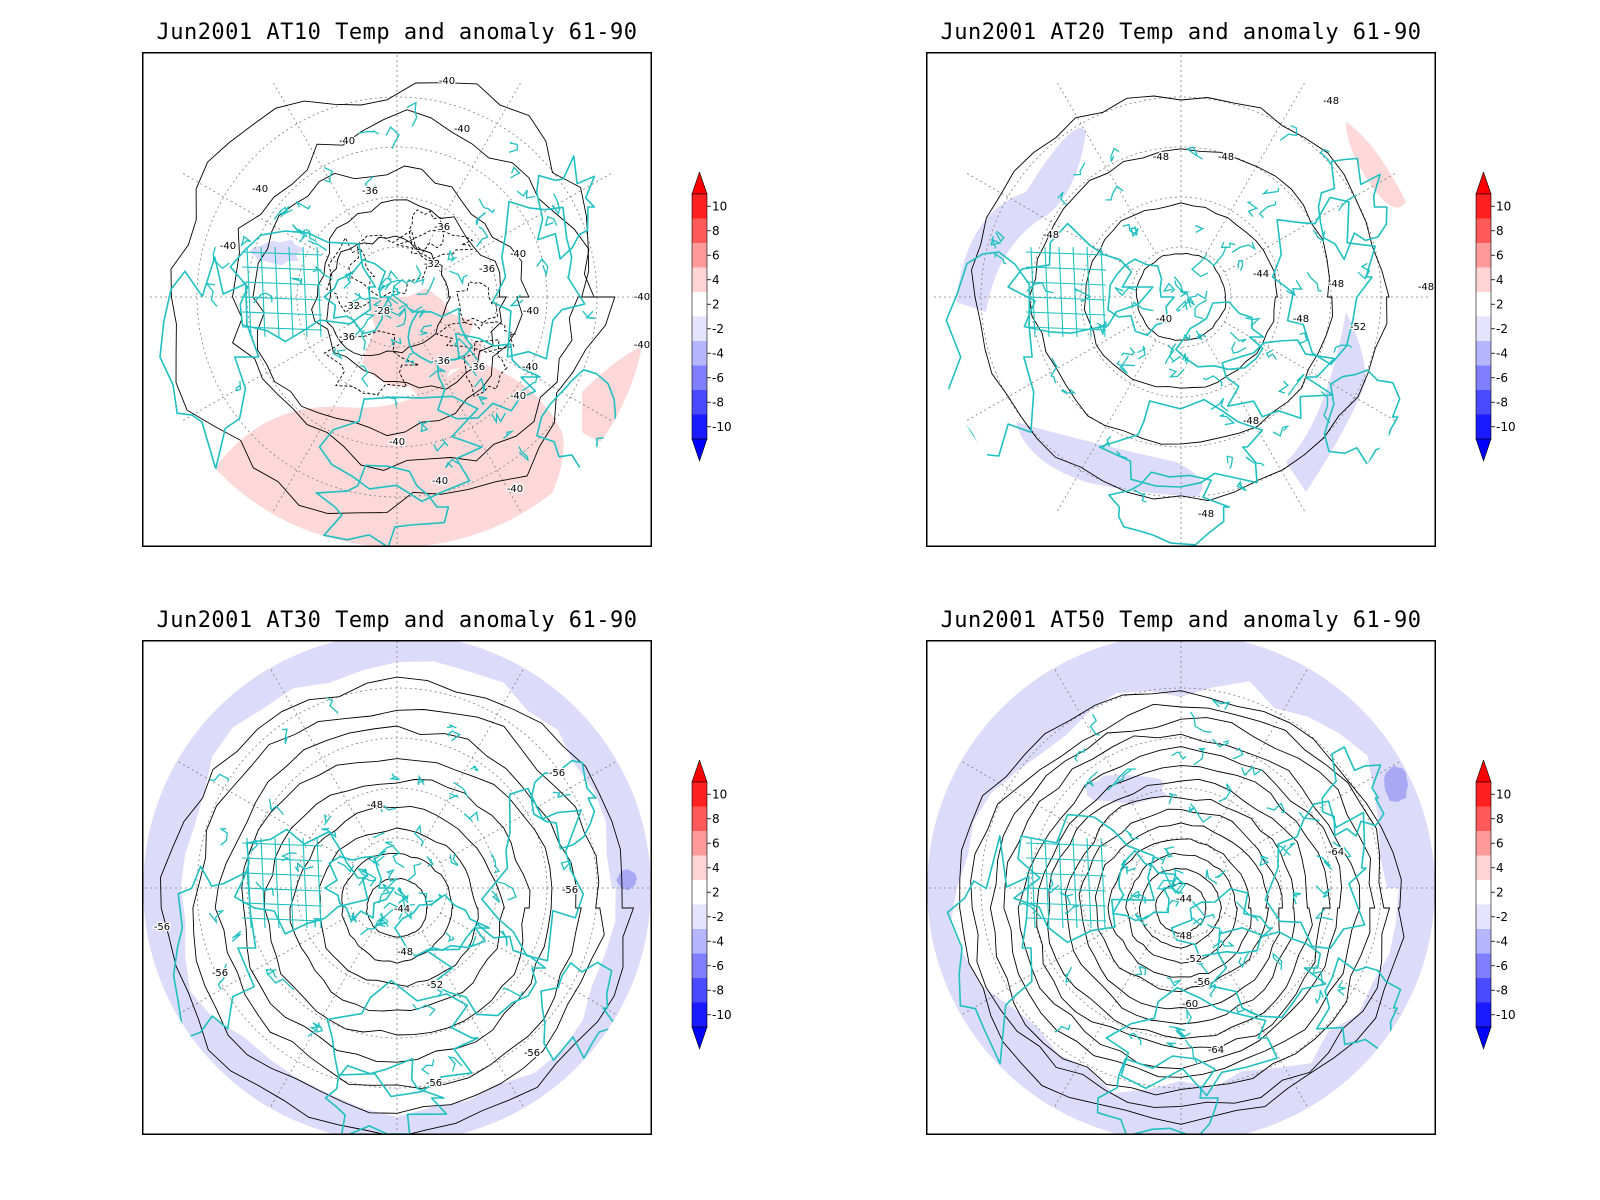 This screenshot has height=1200, width=1600. I want to click on temperature-contours, so click(1182, 907).